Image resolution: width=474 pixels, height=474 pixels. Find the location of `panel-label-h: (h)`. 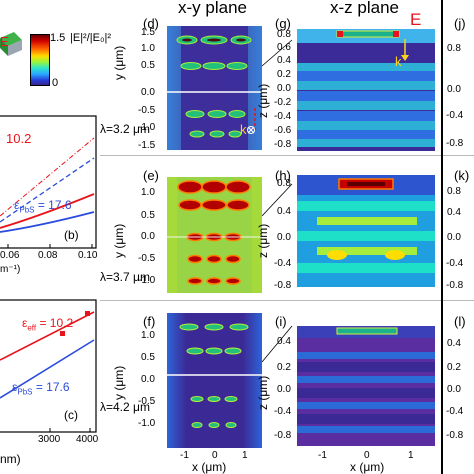

panel-label-h: (h) is located at coordinates (283, 175).